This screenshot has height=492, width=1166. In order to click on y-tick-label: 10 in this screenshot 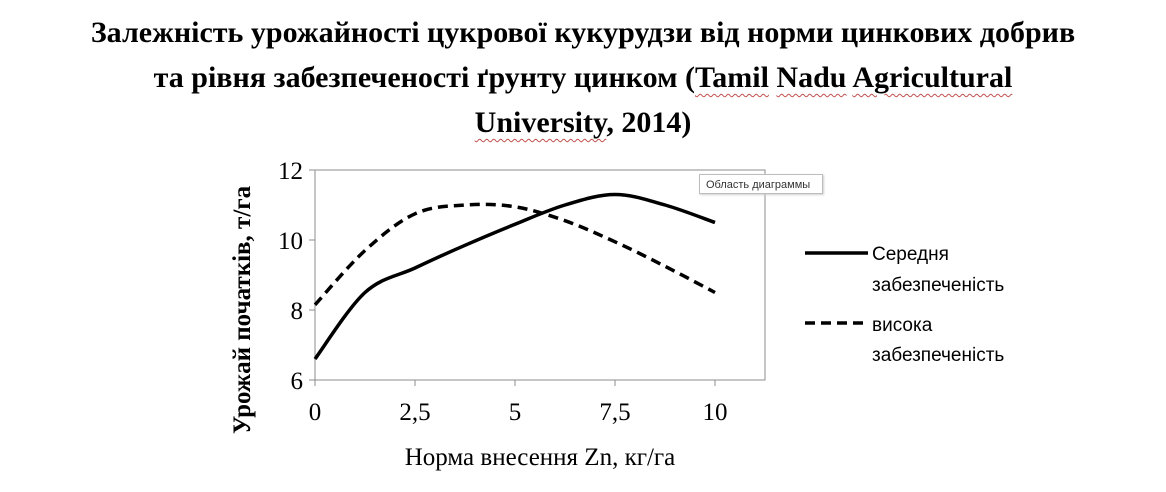, I will do `click(290, 241)`.